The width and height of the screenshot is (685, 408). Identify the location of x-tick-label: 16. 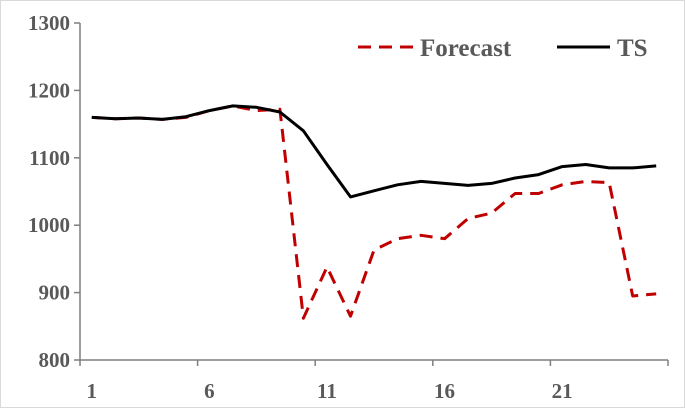
(444, 391).